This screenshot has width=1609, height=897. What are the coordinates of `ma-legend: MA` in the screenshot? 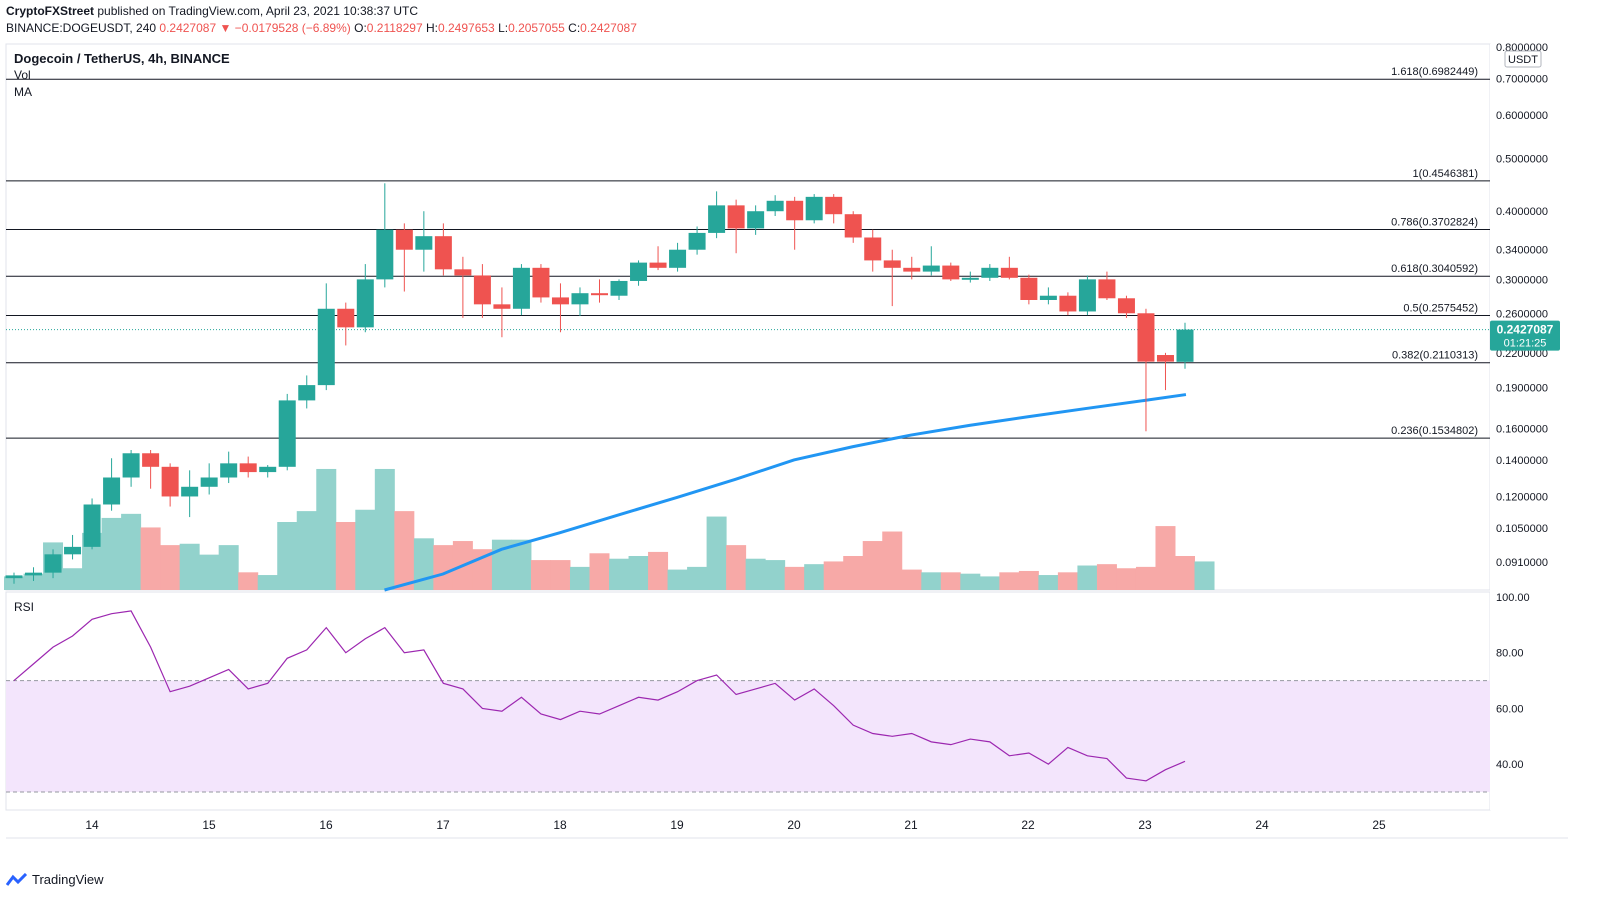 It's located at (23, 92).